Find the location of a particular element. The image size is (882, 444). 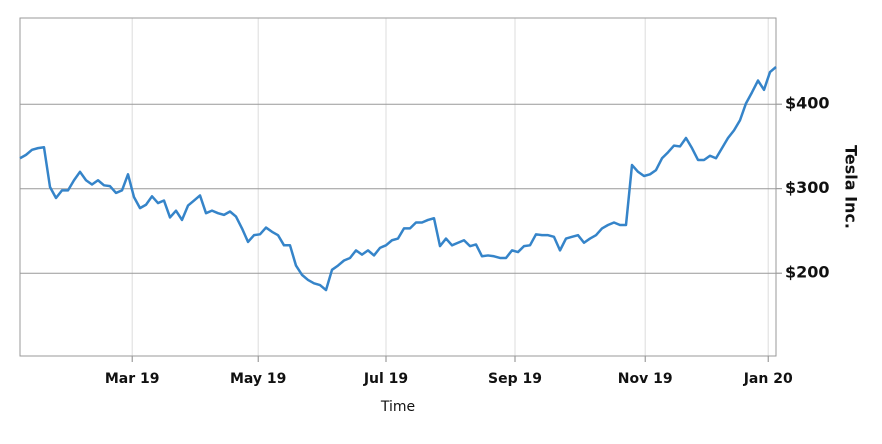

y-tick-label: $400 is located at coordinates (807, 103).